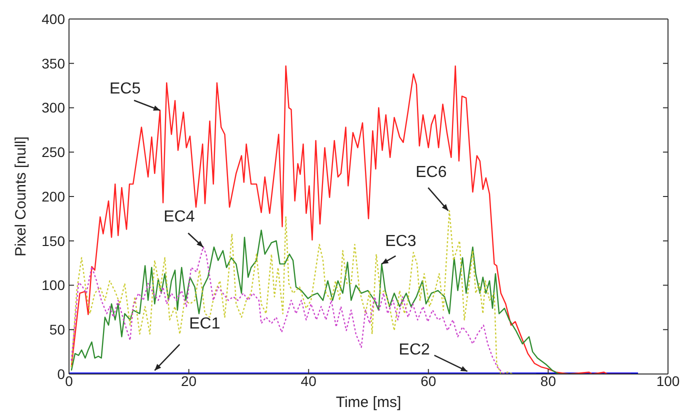 The height and width of the screenshot is (411, 699). Describe the element at coordinates (548, 380) in the screenshot. I see `x-tick-label: 80` at that location.